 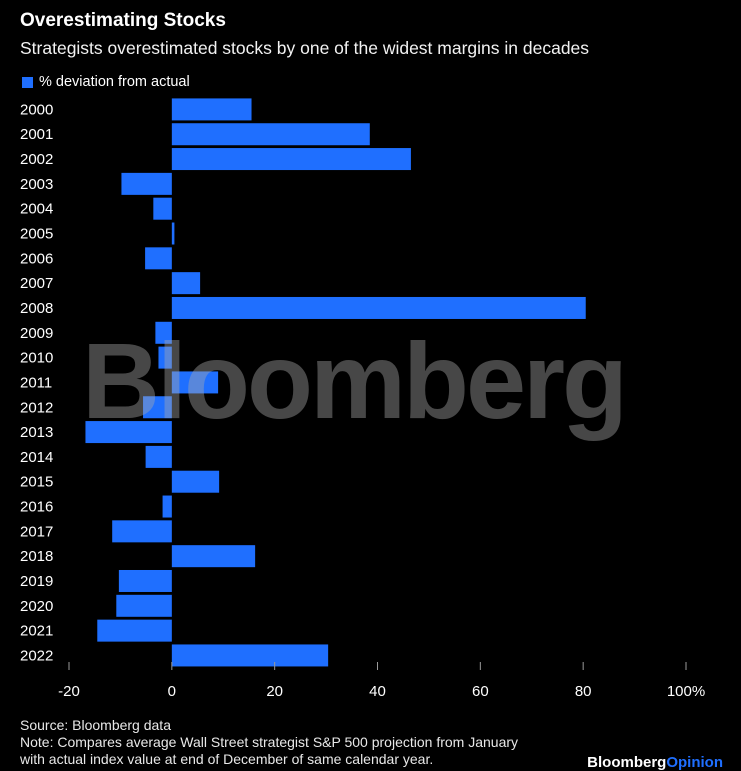 I want to click on chart-title: Overestimating Stocks, so click(x=123, y=20).